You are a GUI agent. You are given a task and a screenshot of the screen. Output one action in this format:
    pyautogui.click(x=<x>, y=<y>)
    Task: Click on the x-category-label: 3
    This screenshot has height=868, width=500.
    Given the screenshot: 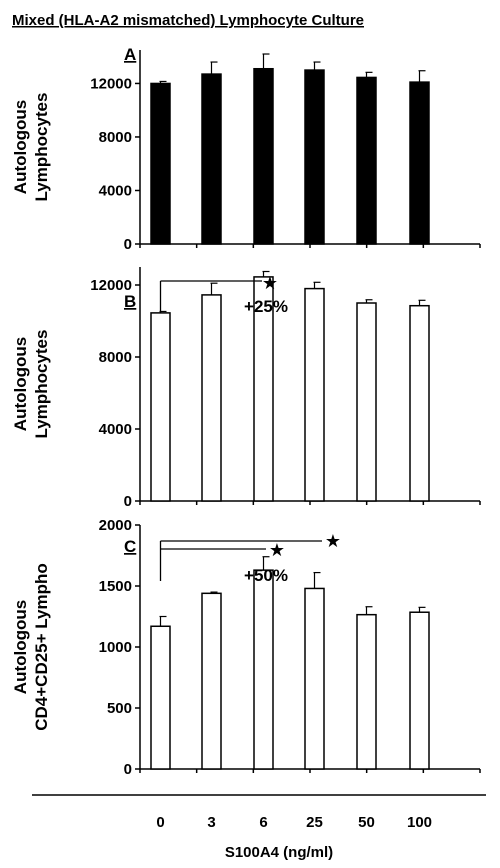 What is the action you would take?
    pyautogui.click(x=211, y=822)
    